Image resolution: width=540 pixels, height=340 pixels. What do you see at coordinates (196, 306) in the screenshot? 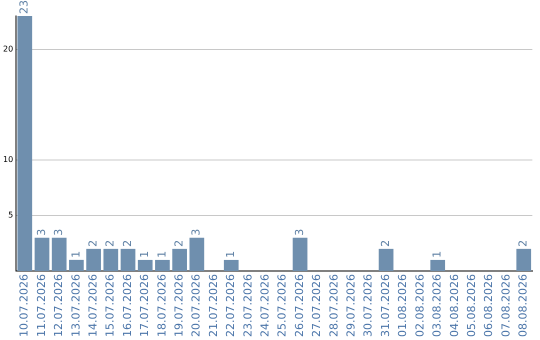
I see `x-tick-label: 20.07.2026` at bounding box center [196, 306].